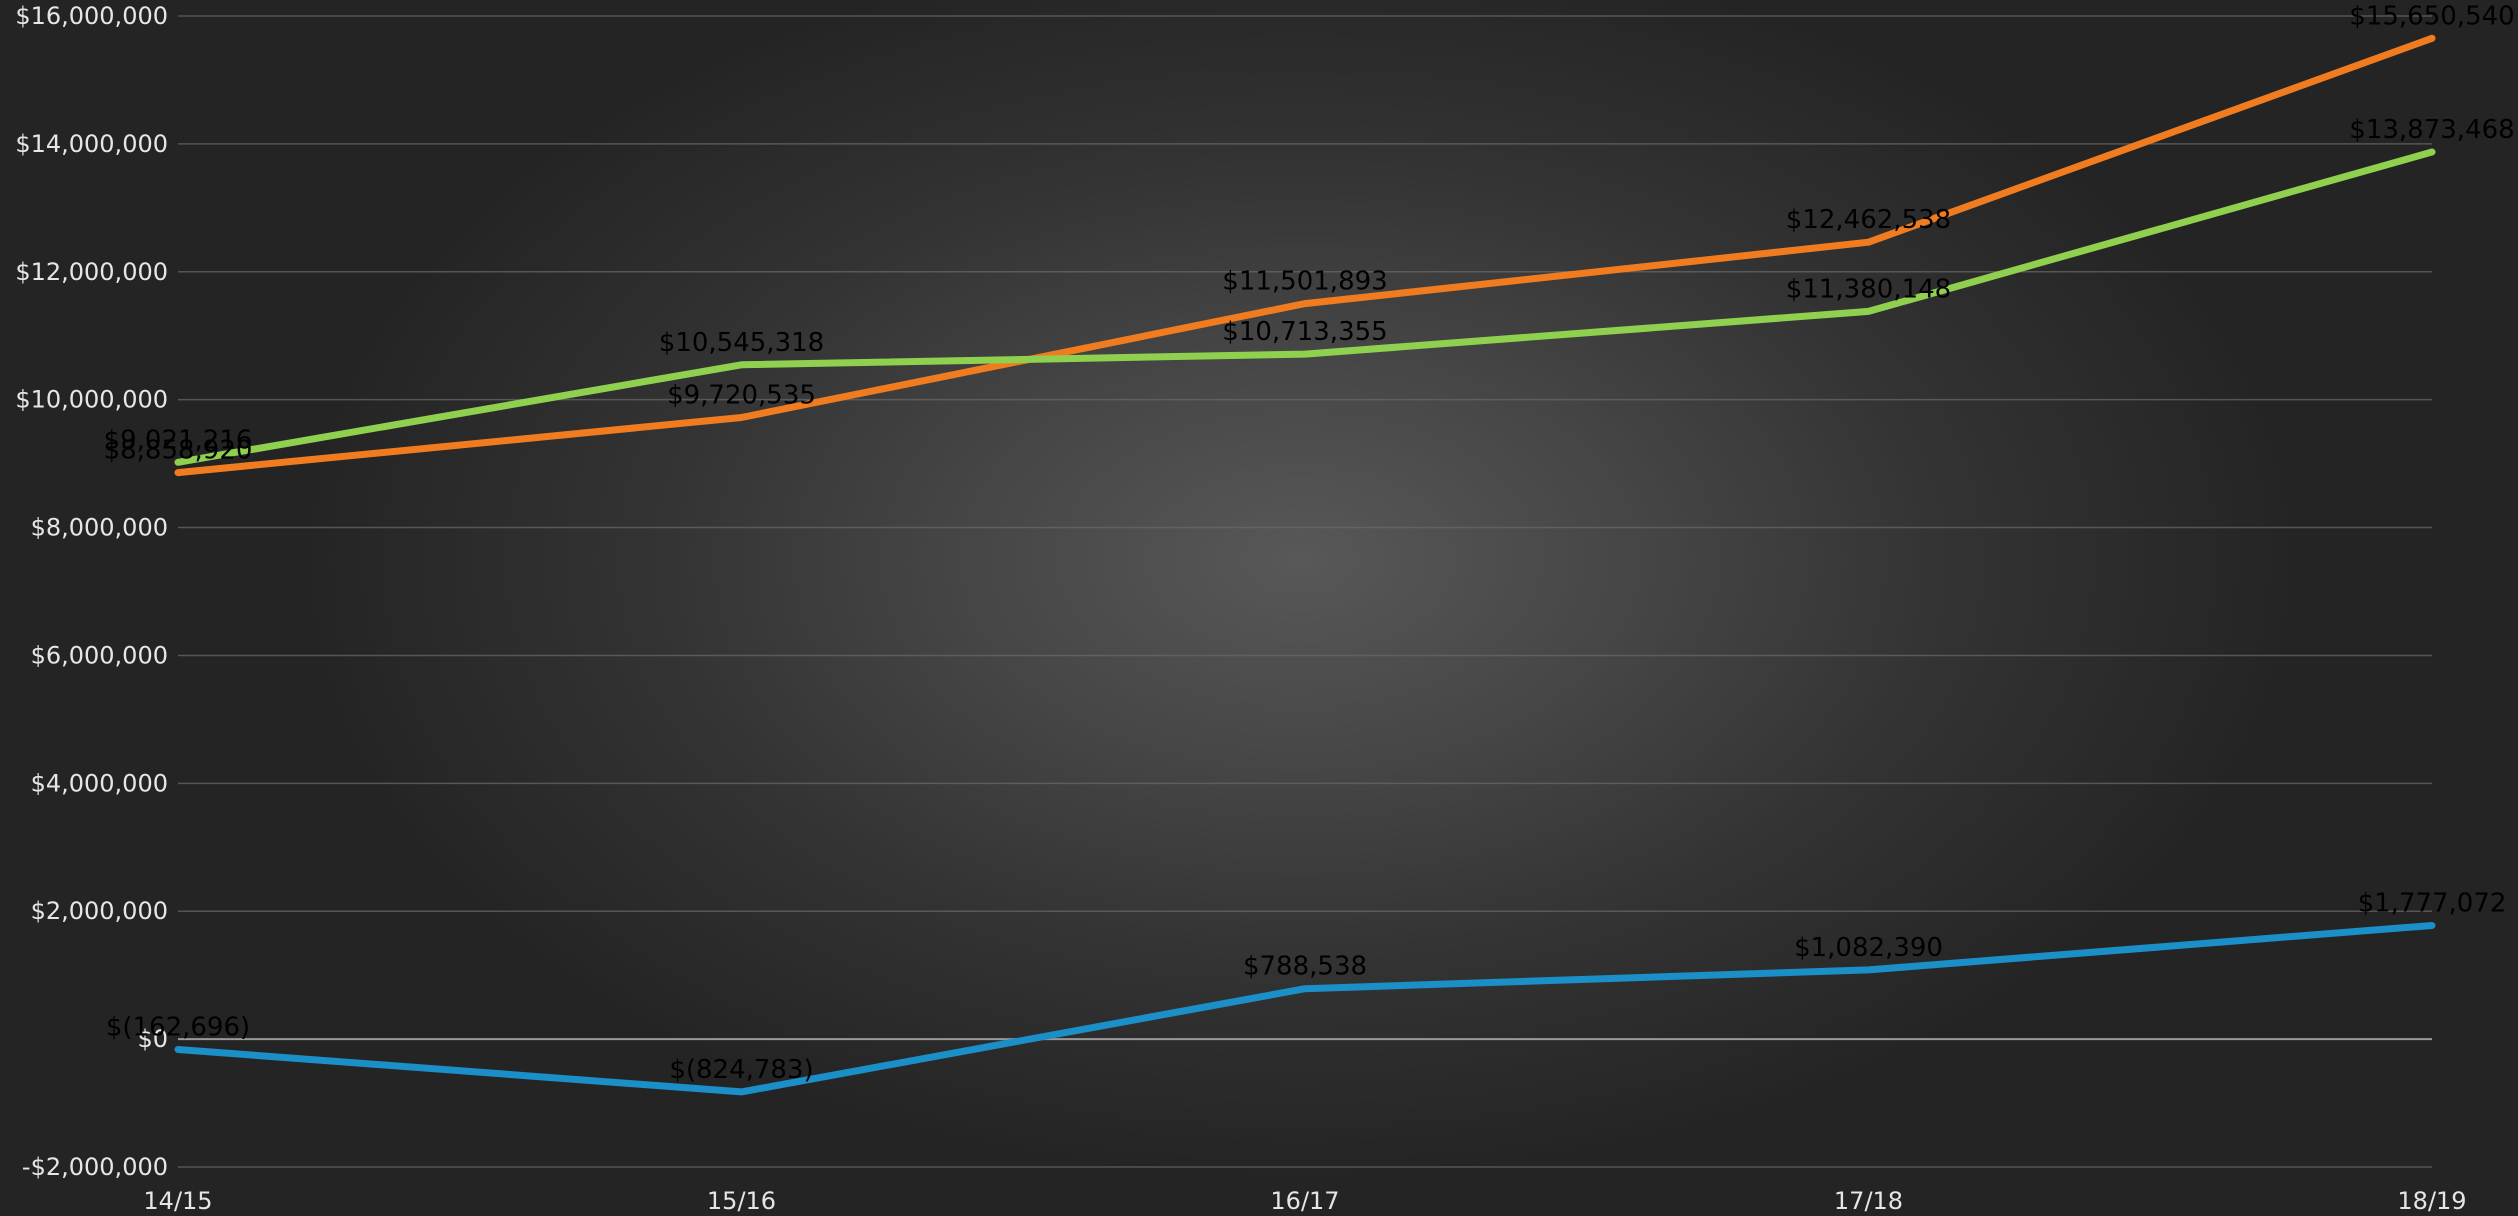 The height and width of the screenshot is (1216, 2518). I want to click on x-axis-ticks: 14/15 15/16 16/17 17/18 18/19, so click(1304, 1201).